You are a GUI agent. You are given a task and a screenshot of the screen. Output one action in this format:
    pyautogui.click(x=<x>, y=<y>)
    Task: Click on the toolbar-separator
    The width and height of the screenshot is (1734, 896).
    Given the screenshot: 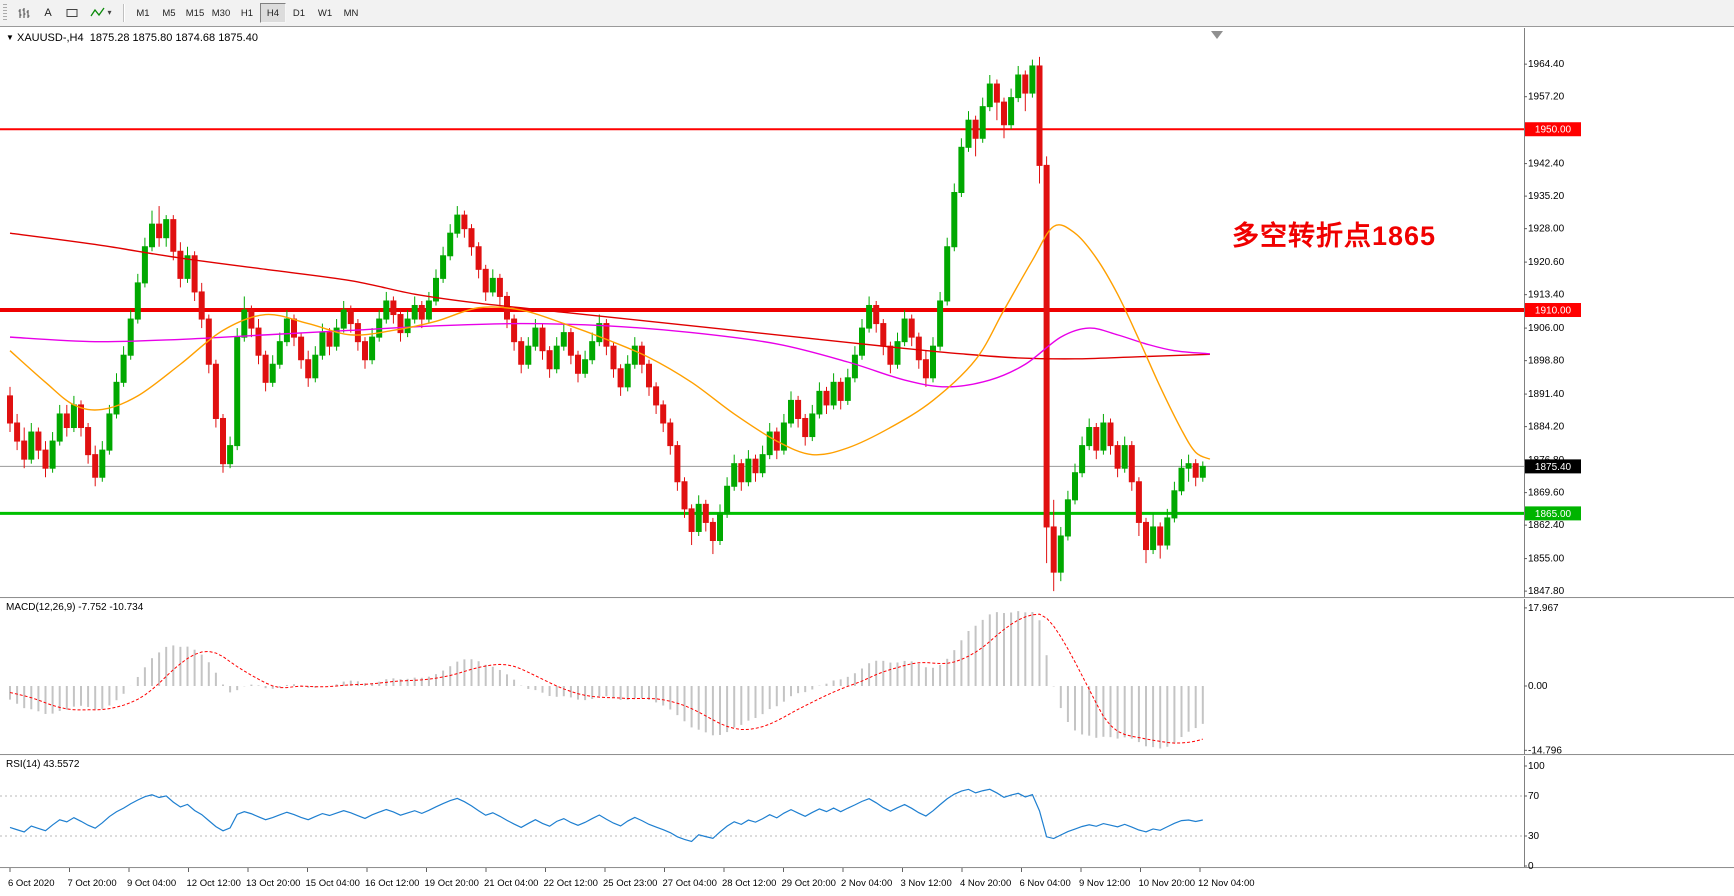 What is the action you would take?
    pyautogui.click(x=124, y=13)
    